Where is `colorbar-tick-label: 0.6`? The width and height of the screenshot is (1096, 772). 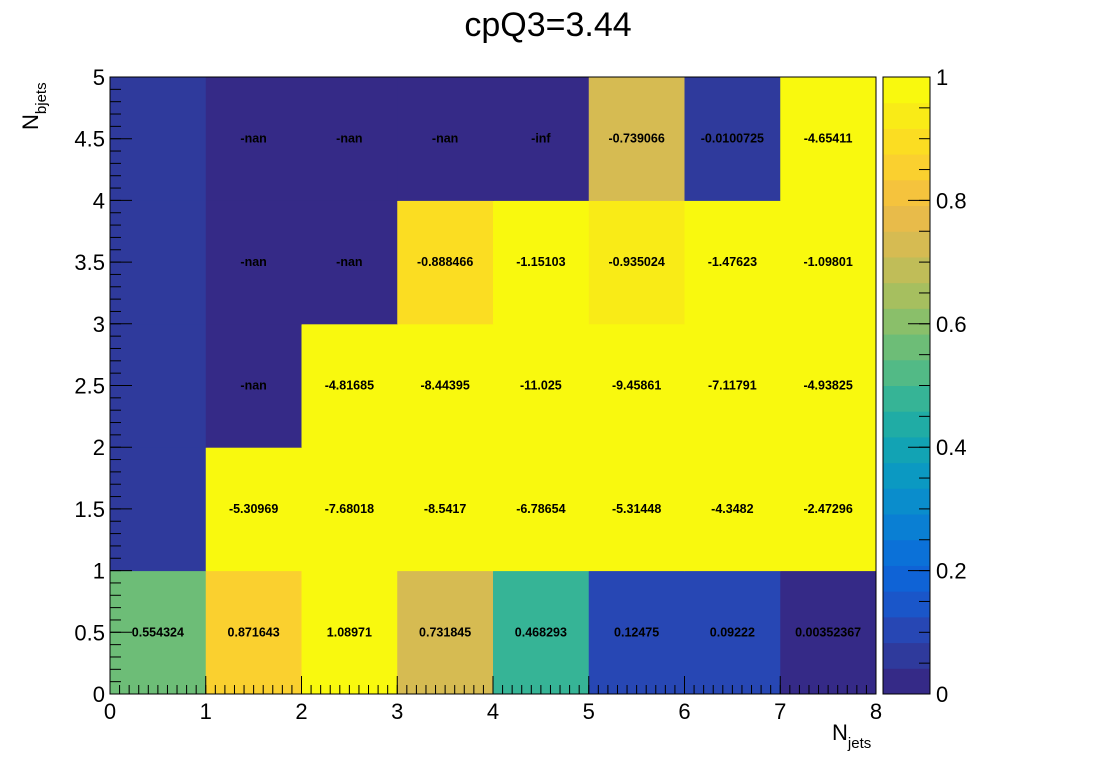
colorbar-tick-label: 0.6 is located at coordinates (951, 324).